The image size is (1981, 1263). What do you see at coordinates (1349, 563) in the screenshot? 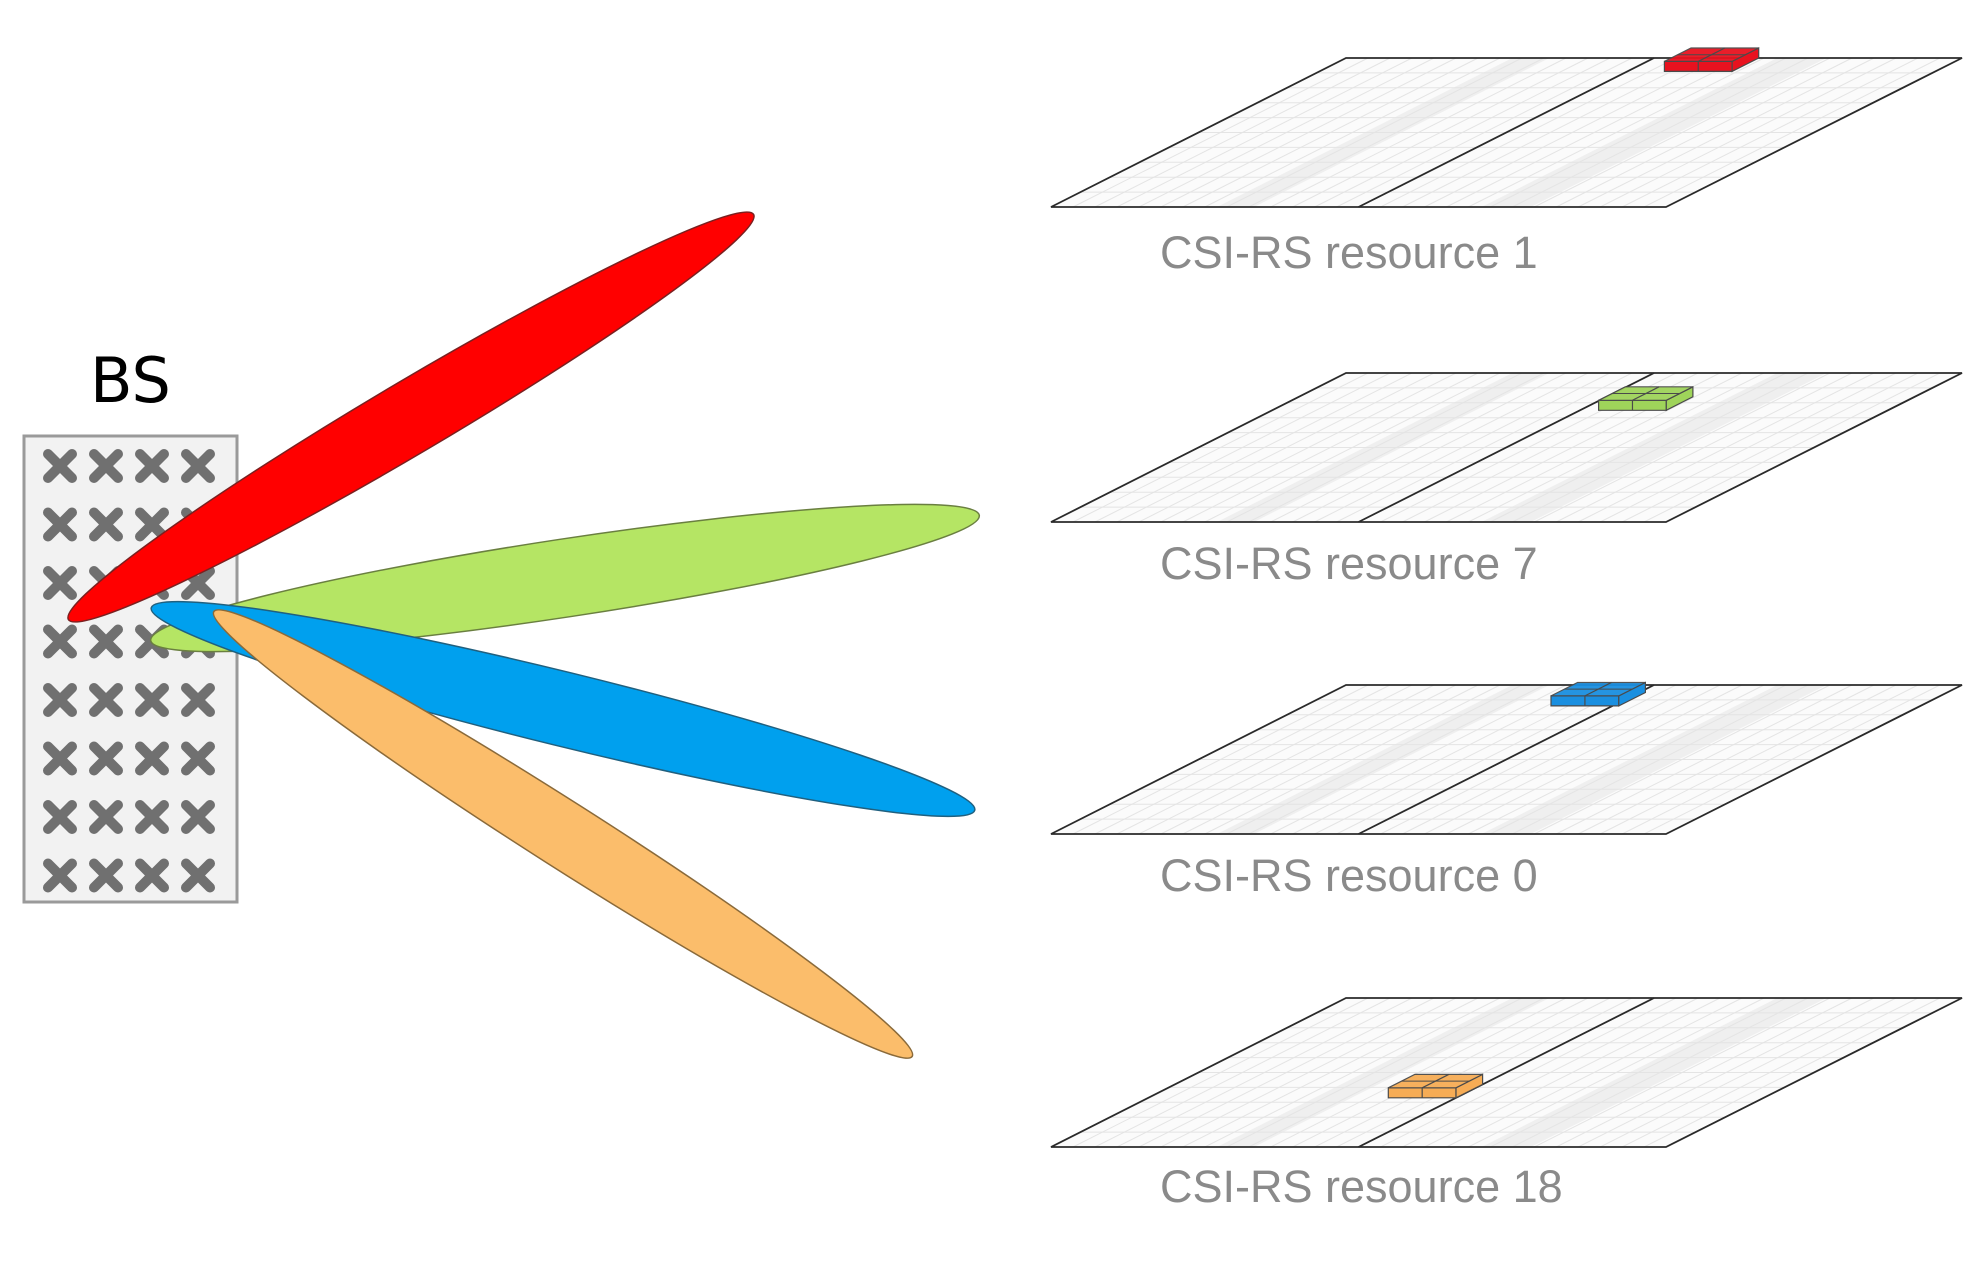
I see `resource-label-7: CSI-RS resource 7` at bounding box center [1349, 563].